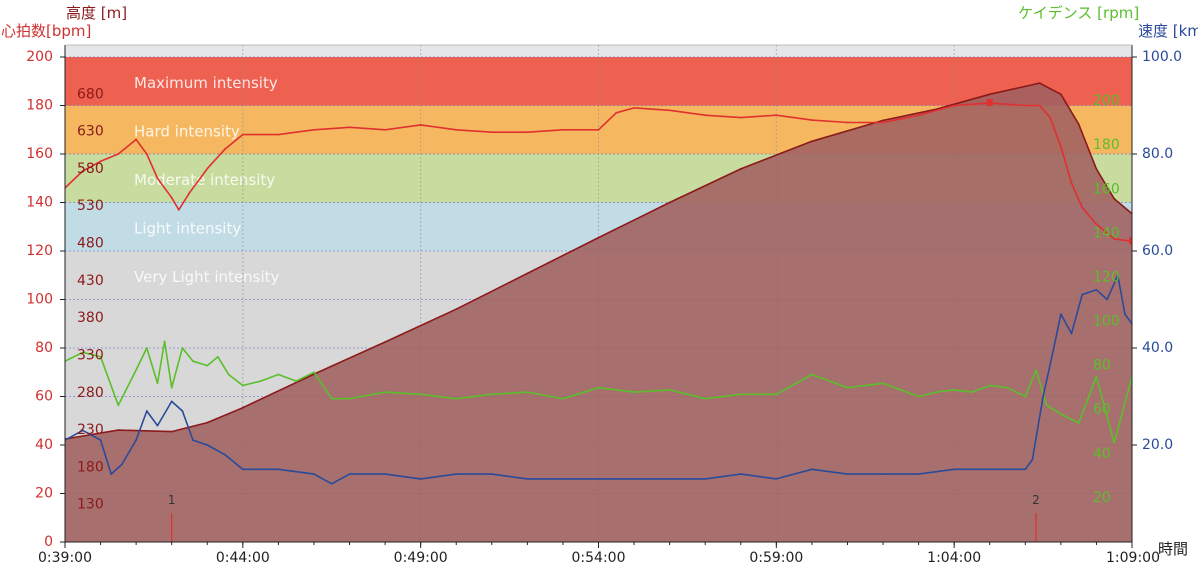  Describe the element at coordinates (1173, 549) in the screenshot. I see `time-axis-title: 時間` at that location.